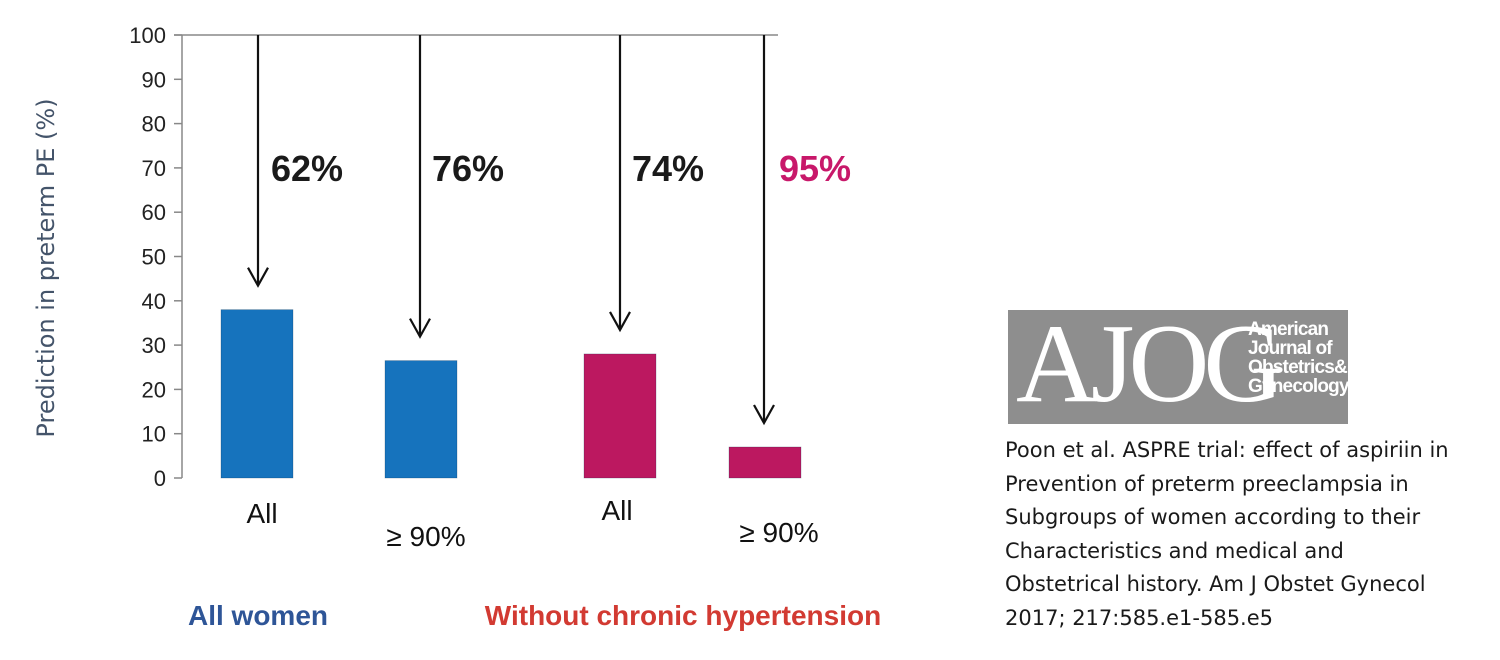  What do you see at coordinates (1290, 348) in the screenshot?
I see `logo-line: Journal of` at bounding box center [1290, 348].